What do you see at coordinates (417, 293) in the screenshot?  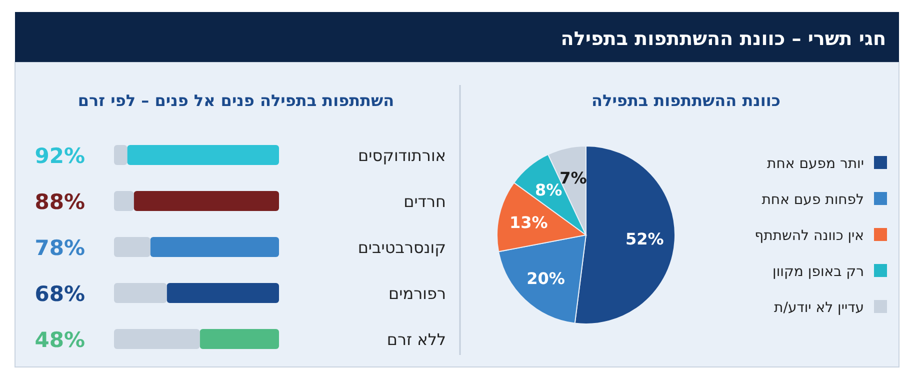 I see `y-tick-label: רפורמים` at bounding box center [417, 293].